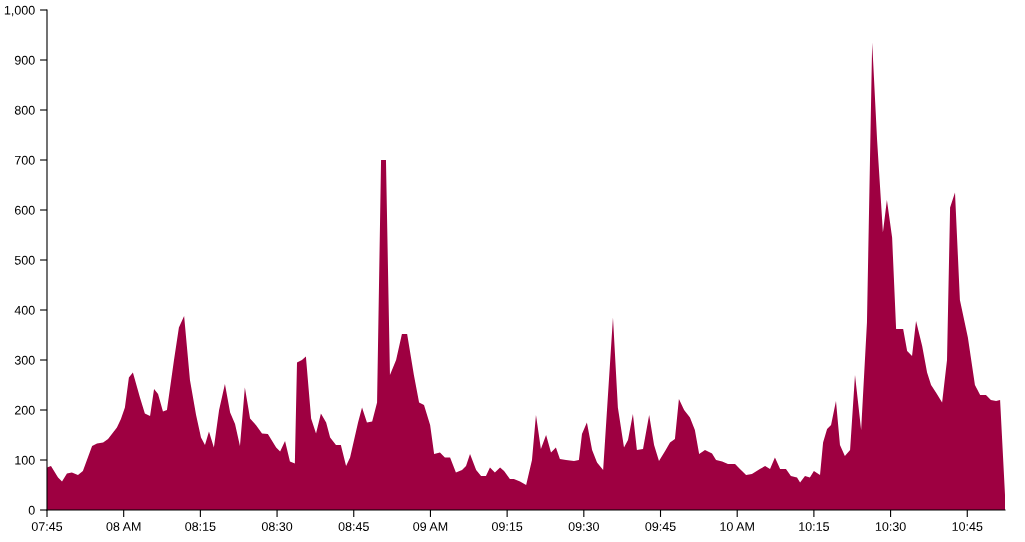  I want to click on x-tick-label: 09:15, so click(507, 526).